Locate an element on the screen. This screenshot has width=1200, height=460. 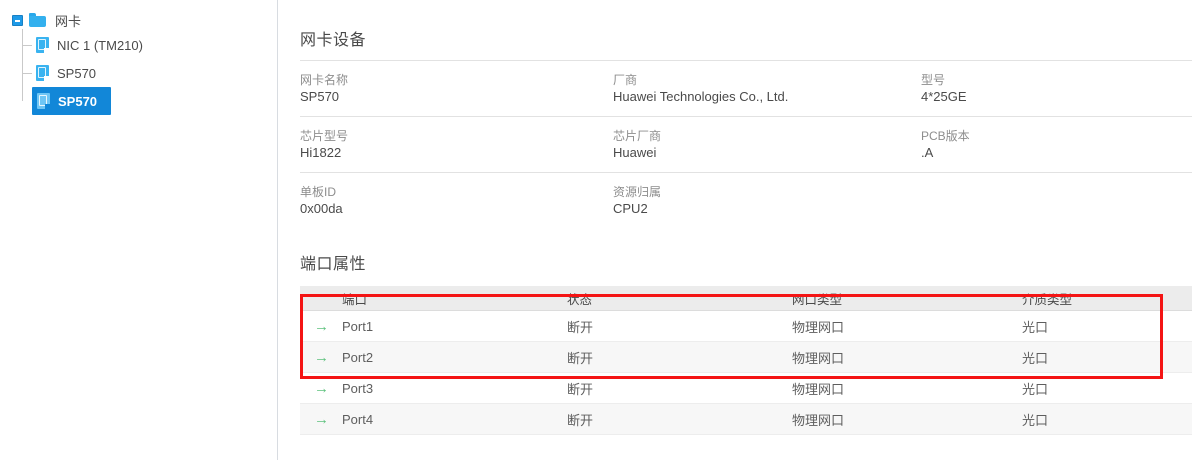
sidebar-item-sp570-1: SP570 is located at coordinates (149, 73).